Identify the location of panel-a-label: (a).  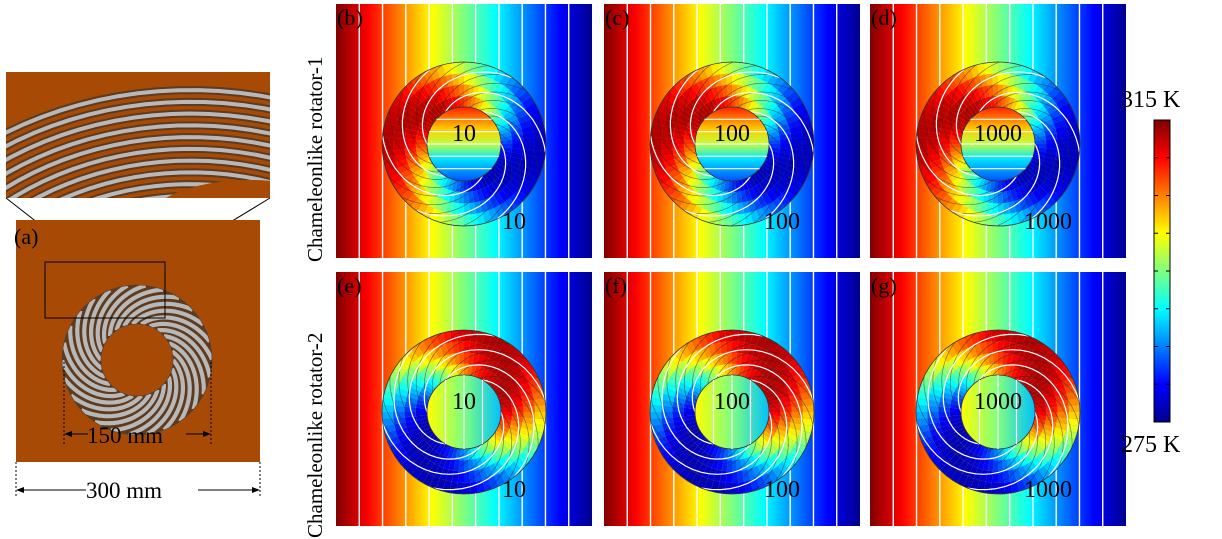
(26, 236).